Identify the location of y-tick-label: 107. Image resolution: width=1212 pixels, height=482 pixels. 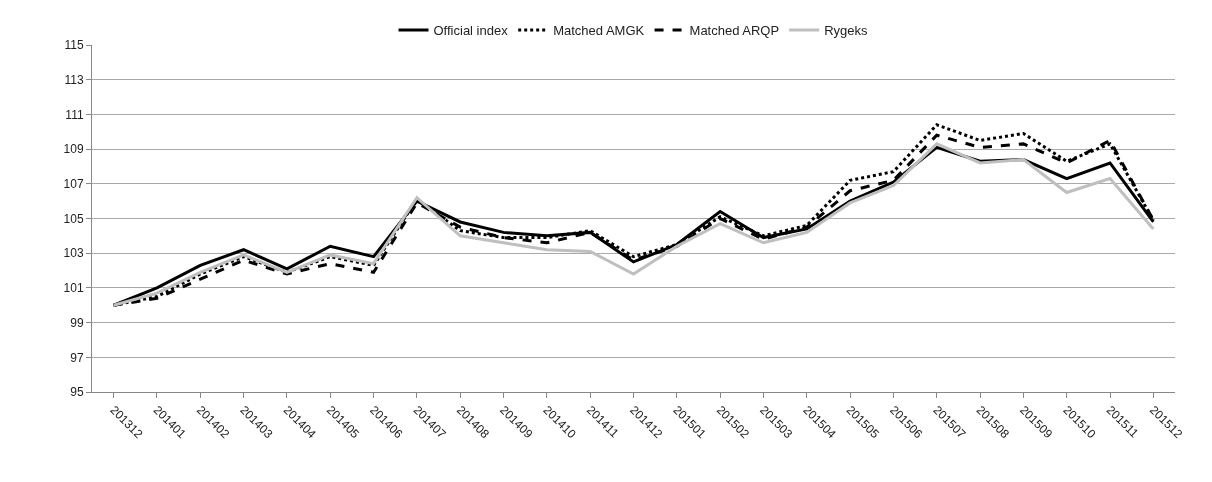
(73, 184).